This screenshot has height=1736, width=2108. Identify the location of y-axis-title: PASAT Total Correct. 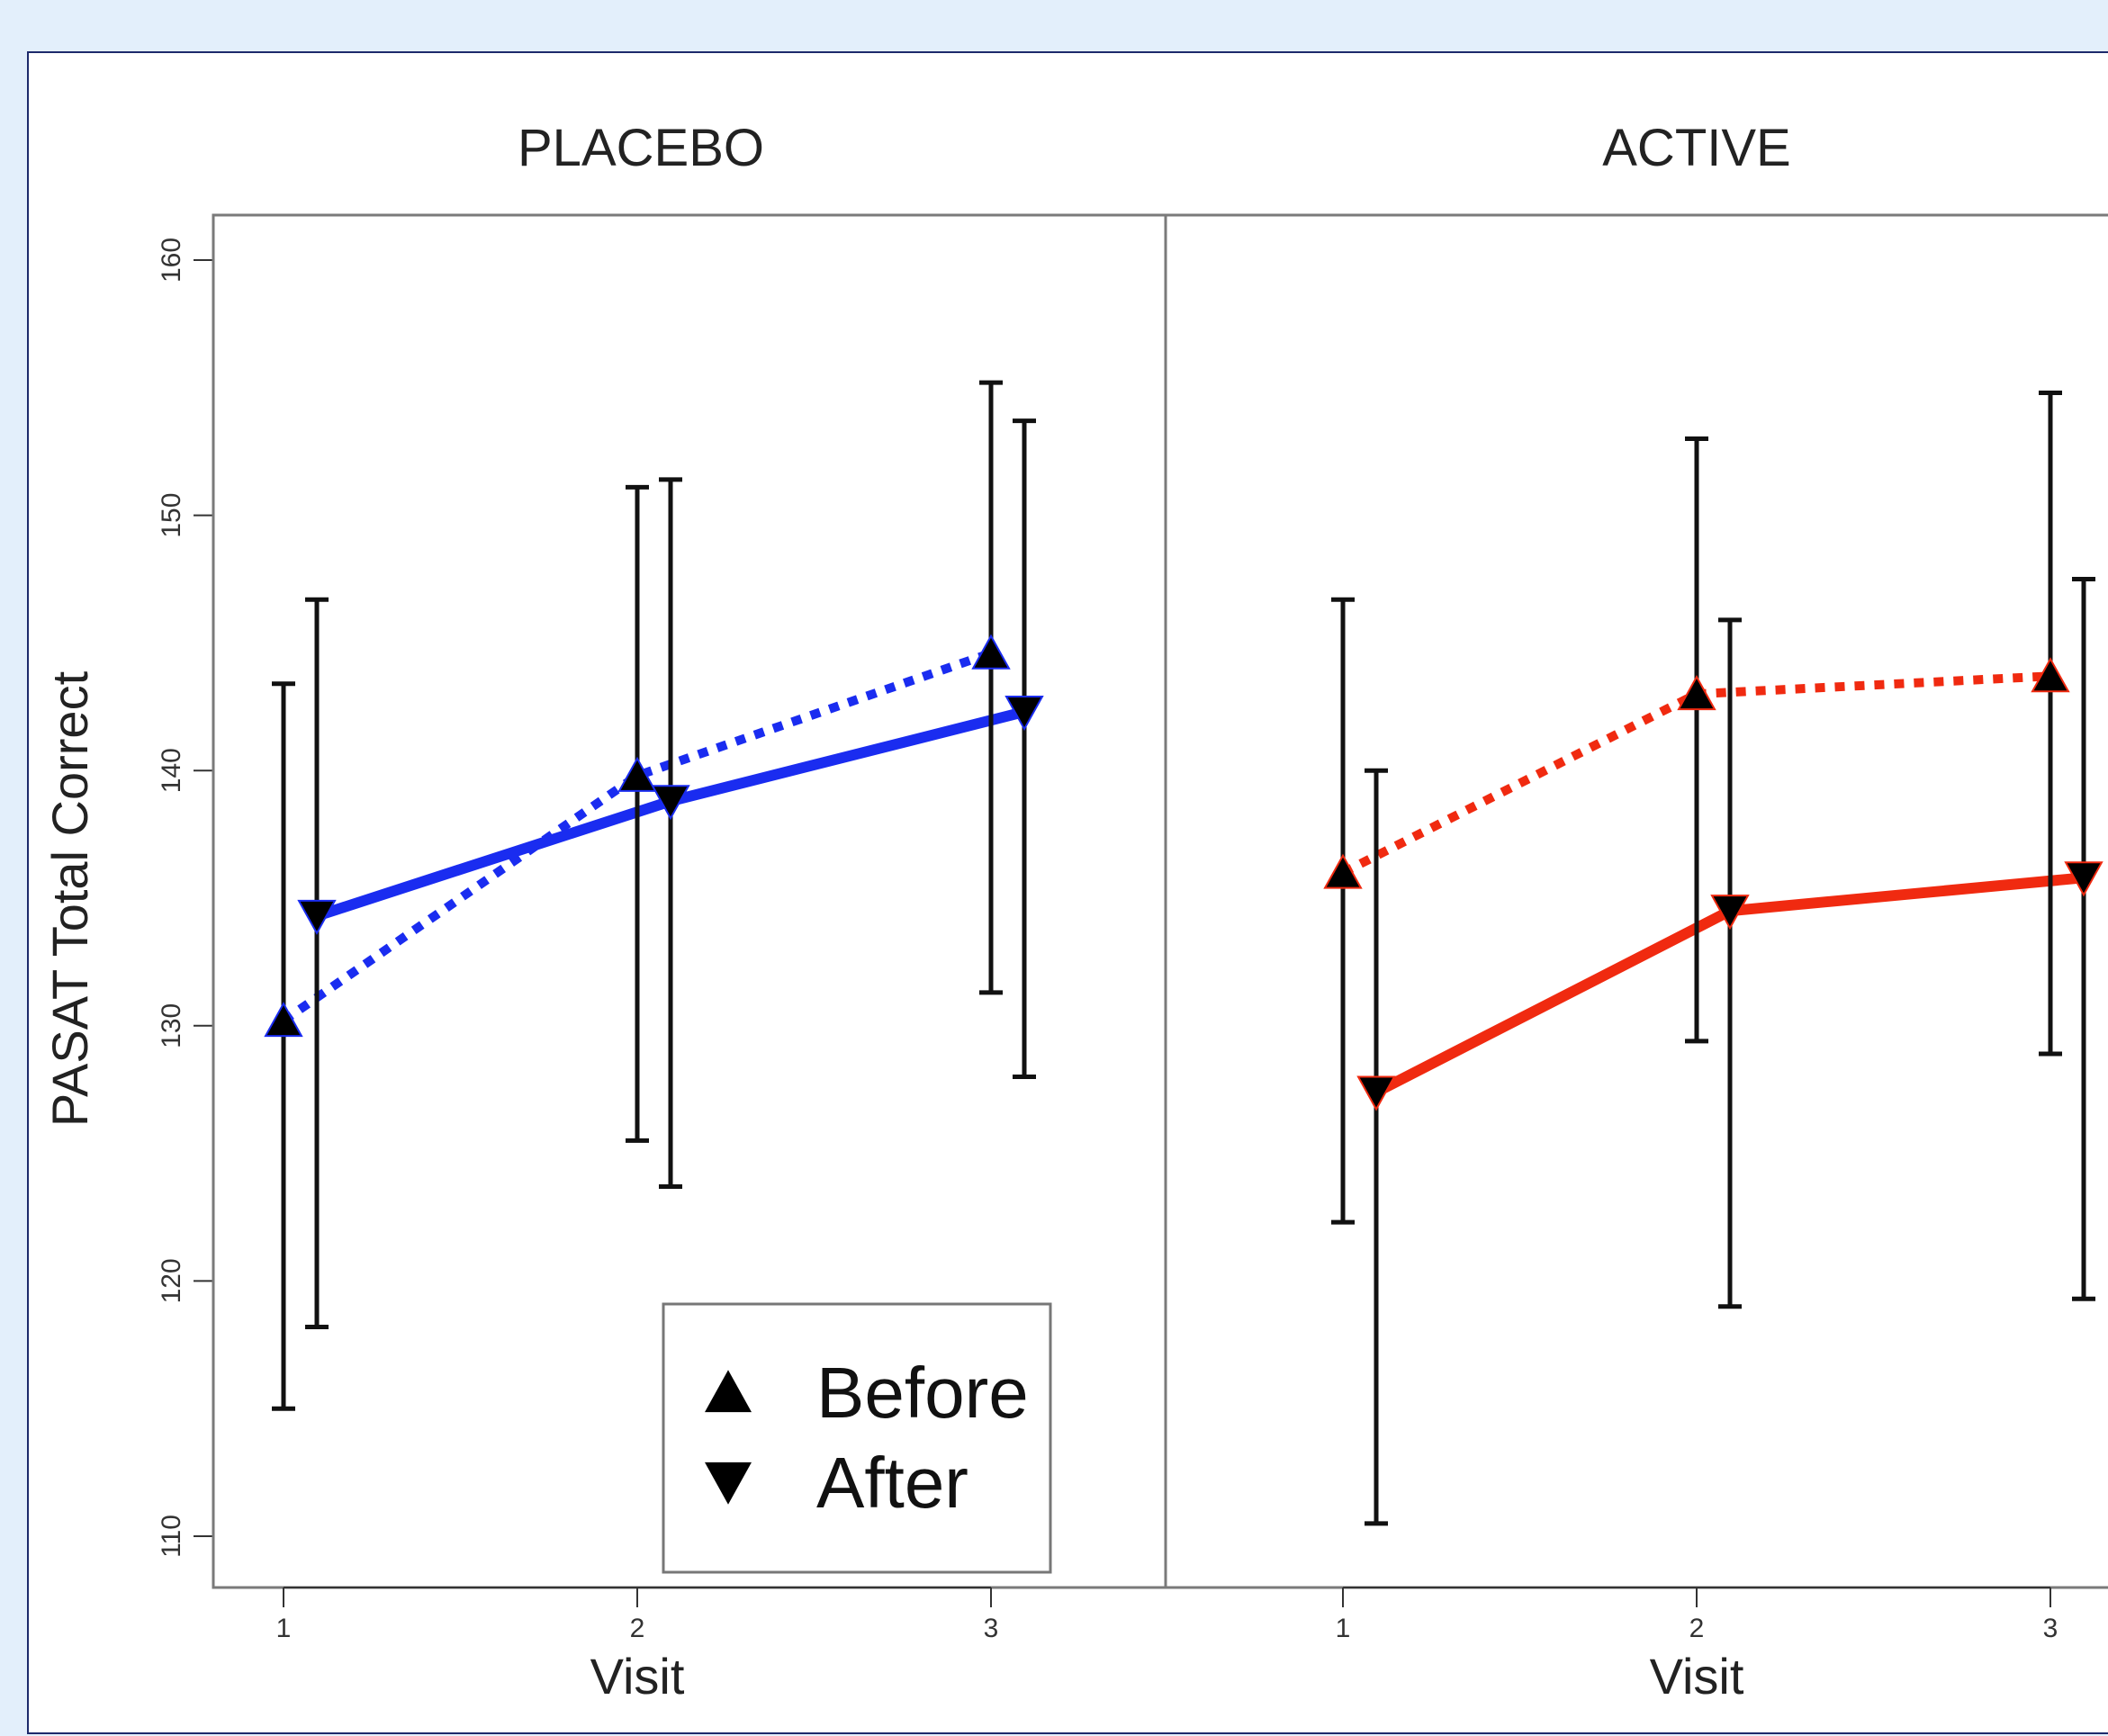
(69, 898).